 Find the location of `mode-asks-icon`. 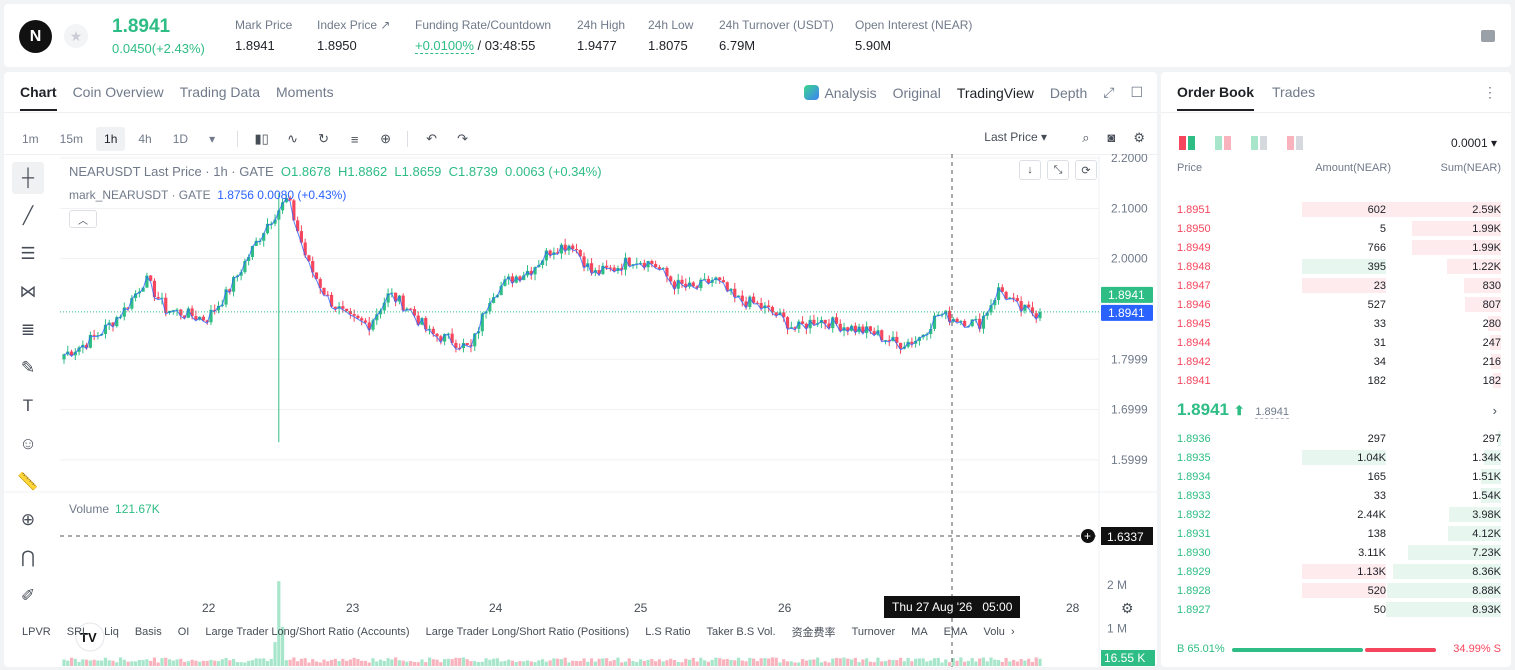

mode-asks-icon is located at coordinates (1295, 143).